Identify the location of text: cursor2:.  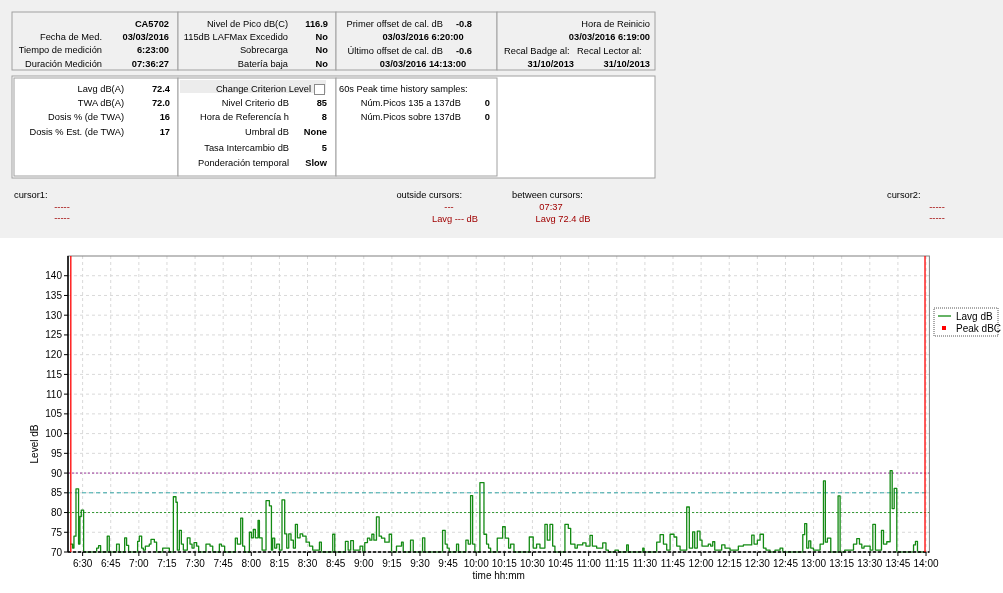
(904, 195).